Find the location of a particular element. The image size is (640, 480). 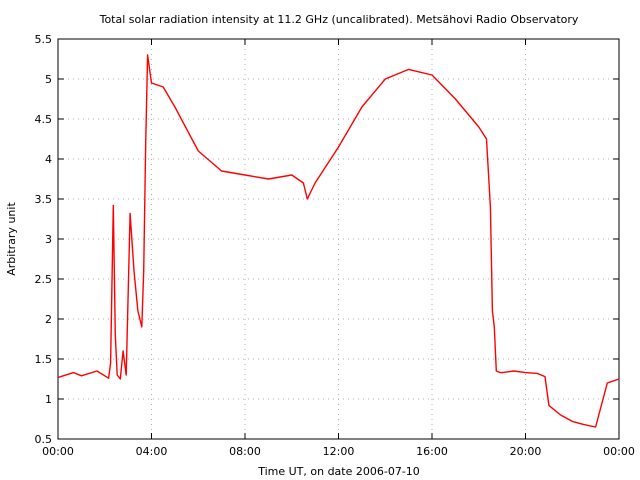

y-axis-label: Arbitrary unit is located at coordinates (11, 239).